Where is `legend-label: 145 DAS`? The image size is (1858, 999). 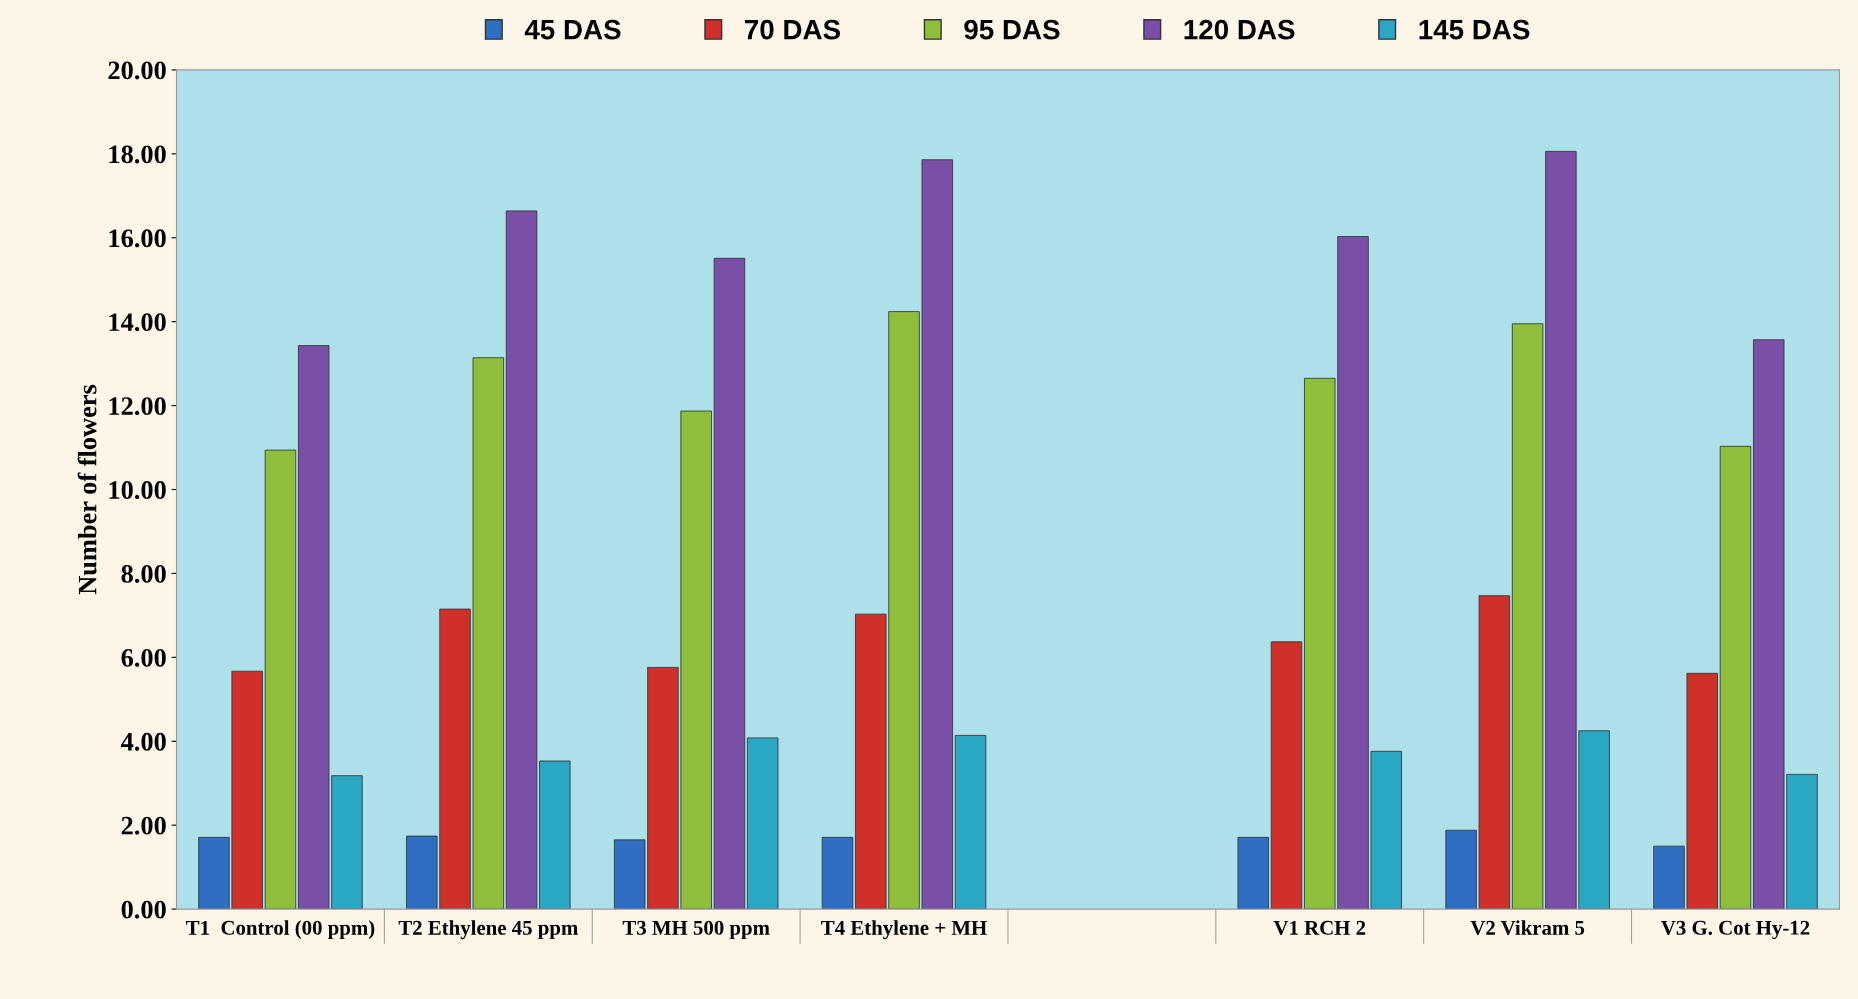 legend-label: 145 DAS is located at coordinates (1474, 29).